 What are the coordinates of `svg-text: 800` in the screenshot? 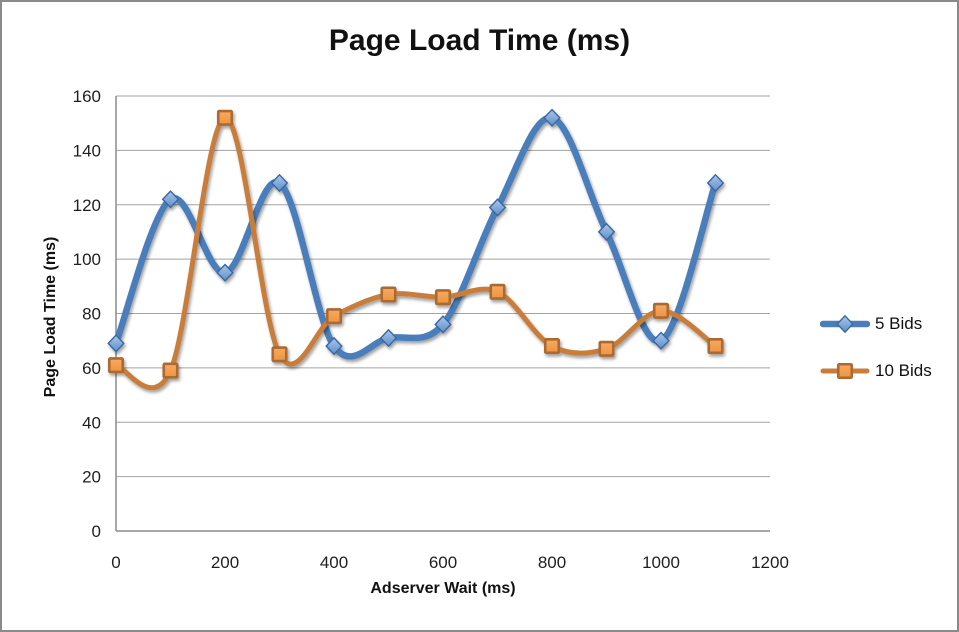 It's located at (552, 562).